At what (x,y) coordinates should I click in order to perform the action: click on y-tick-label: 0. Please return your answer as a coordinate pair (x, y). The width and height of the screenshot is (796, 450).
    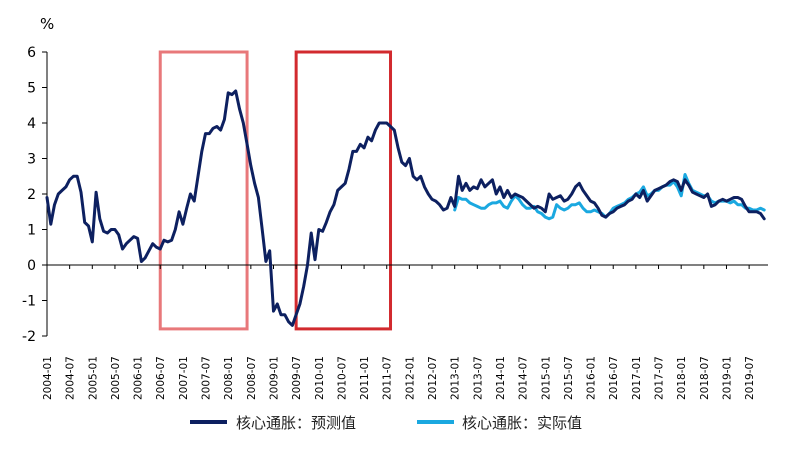
    Looking at the image, I should click on (31, 266).